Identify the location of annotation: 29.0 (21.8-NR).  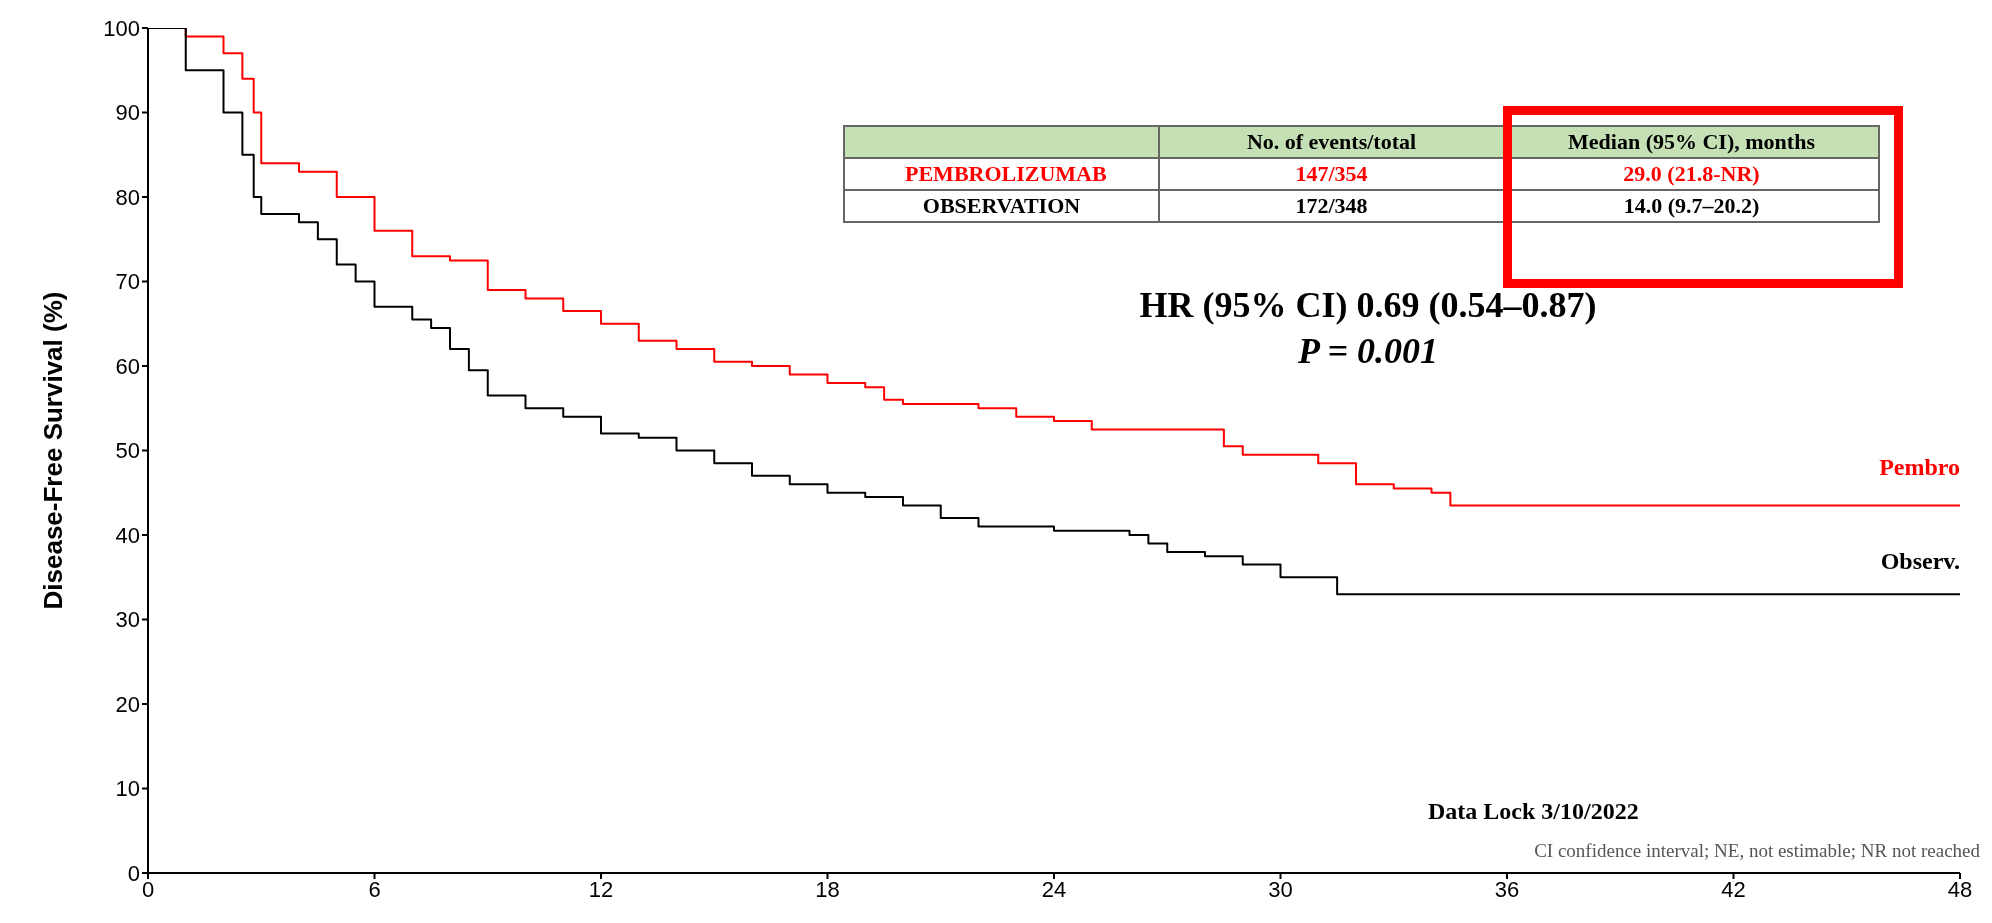
(1691, 174).